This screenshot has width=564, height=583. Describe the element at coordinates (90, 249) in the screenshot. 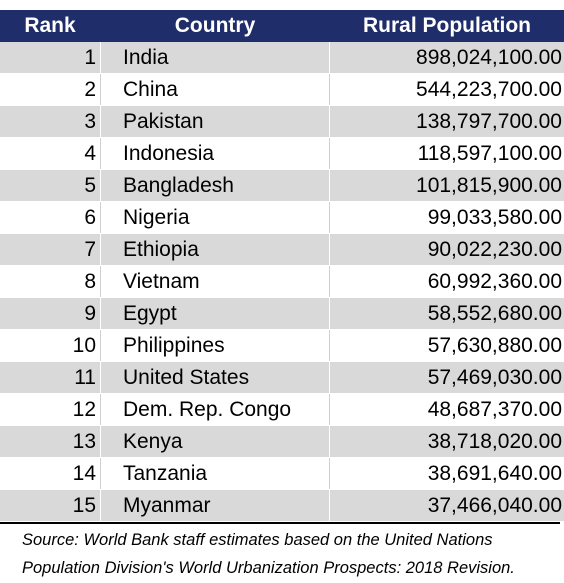

I see `cell-rank: 7` at that location.